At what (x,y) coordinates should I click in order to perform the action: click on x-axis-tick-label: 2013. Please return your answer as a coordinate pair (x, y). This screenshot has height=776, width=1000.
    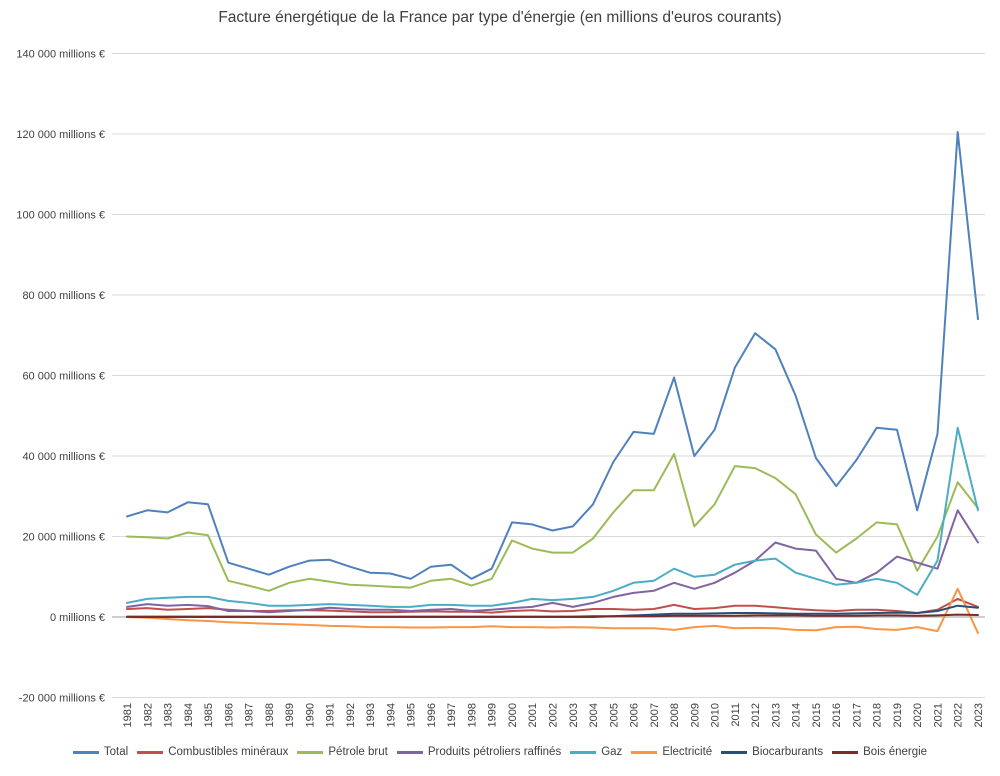
    Looking at the image, I should click on (776, 715).